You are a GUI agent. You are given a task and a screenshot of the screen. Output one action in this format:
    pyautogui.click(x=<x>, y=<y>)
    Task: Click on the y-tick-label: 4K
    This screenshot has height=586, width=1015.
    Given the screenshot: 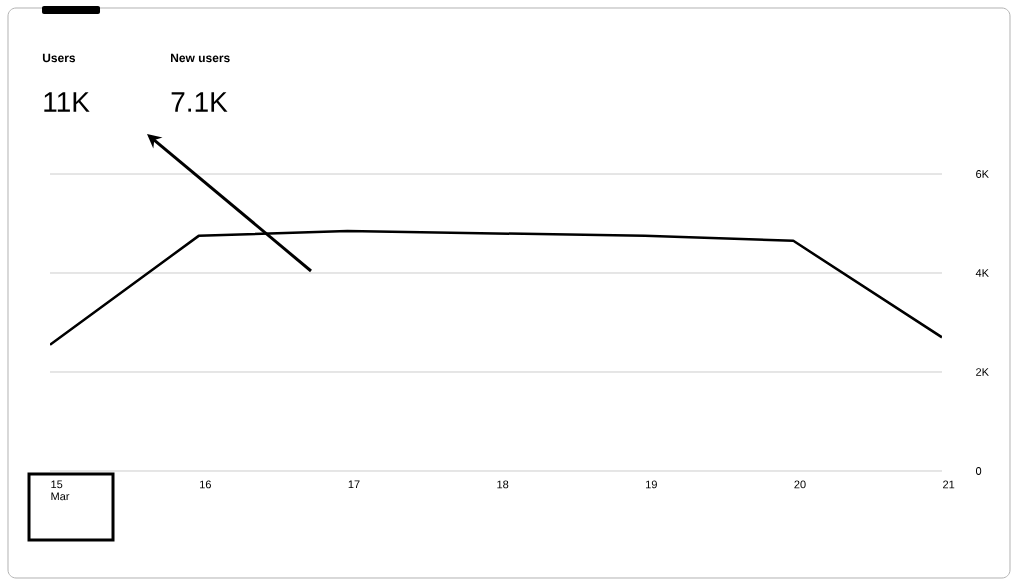 What is the action you would take?
    pyautogui.click(x=982, y=273)
    